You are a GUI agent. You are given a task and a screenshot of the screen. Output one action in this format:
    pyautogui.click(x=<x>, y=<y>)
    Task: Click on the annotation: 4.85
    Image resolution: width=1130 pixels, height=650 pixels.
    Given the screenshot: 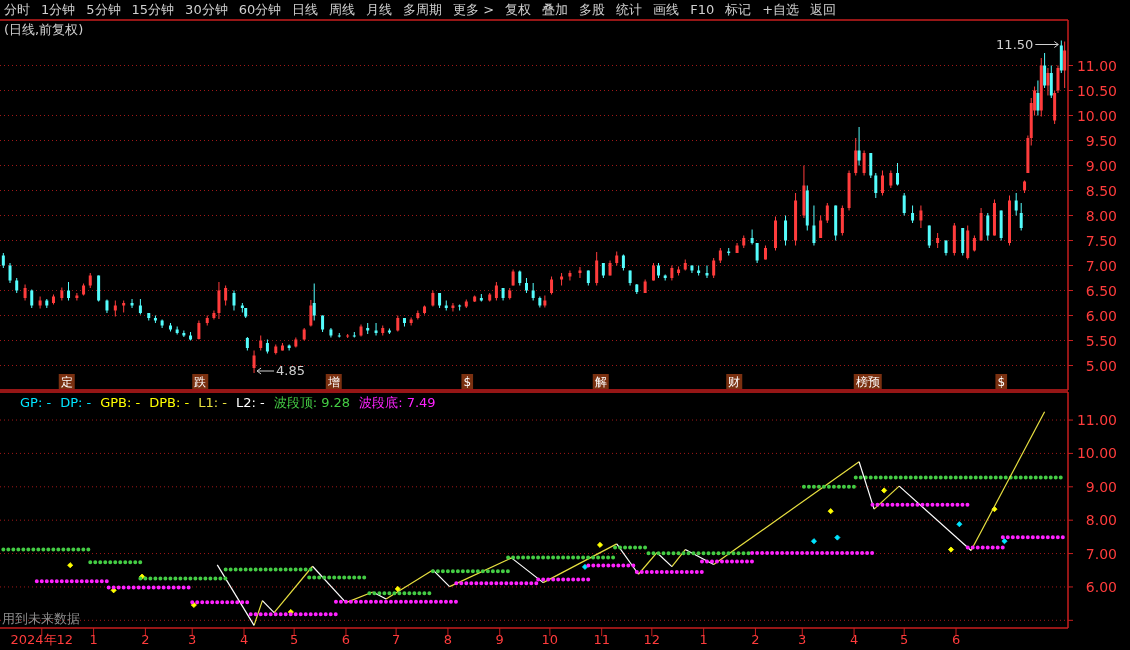 What is the action you would take?
    pyautogui.click(x=290, y=370)
    